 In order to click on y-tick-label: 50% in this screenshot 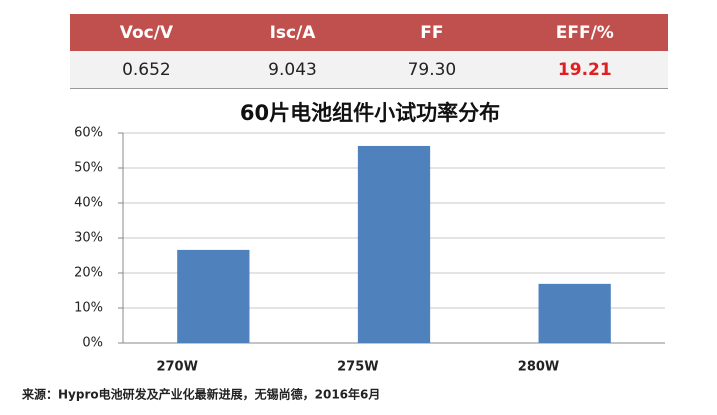, I will do `click(88, 168)`.